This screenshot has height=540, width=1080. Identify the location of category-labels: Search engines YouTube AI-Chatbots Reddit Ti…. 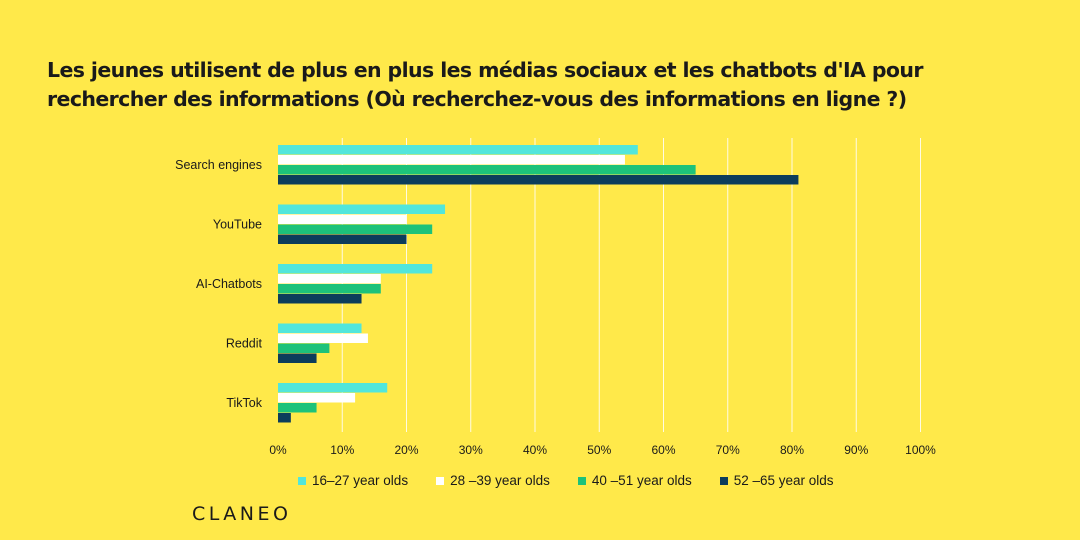
(219, 284).